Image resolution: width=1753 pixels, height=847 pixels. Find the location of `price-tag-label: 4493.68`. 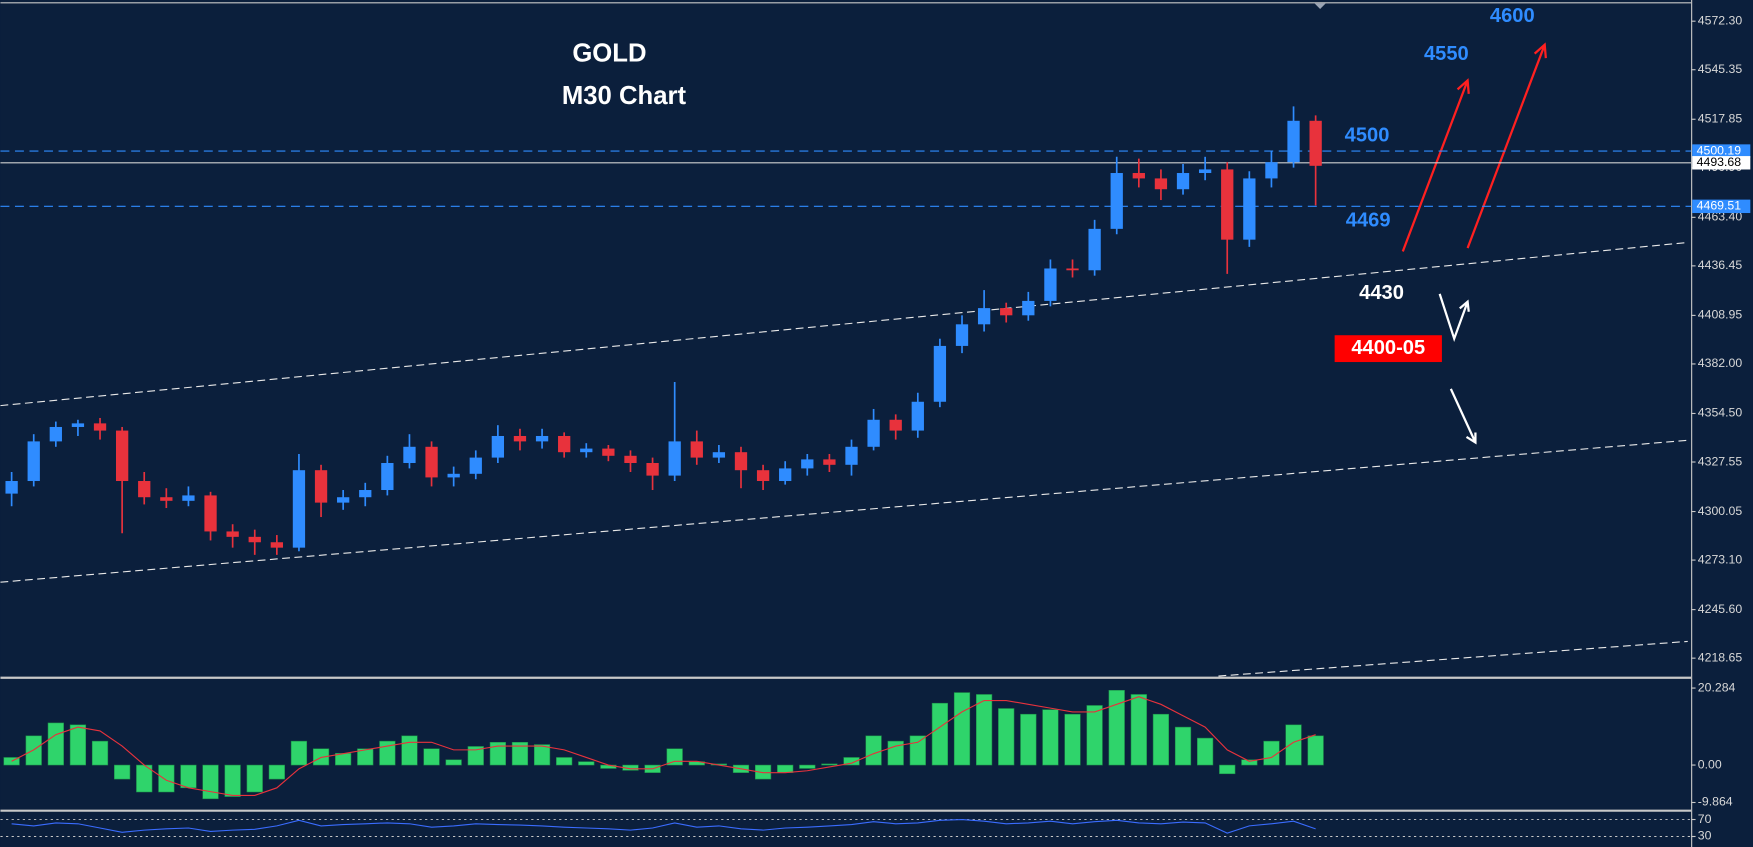

price-tag-label: 4493.68 is located at coordinates (1719, 162).